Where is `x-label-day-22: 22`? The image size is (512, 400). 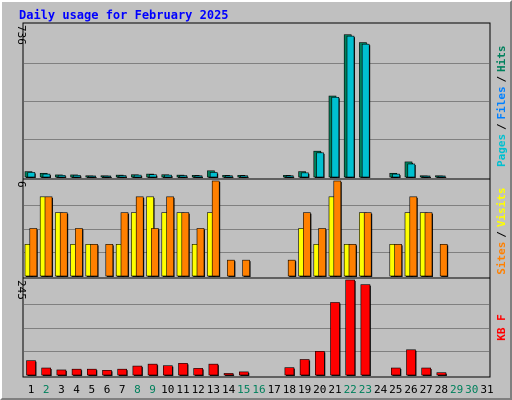
x-label-day-22: 22 is located at coordinates (350, 389).